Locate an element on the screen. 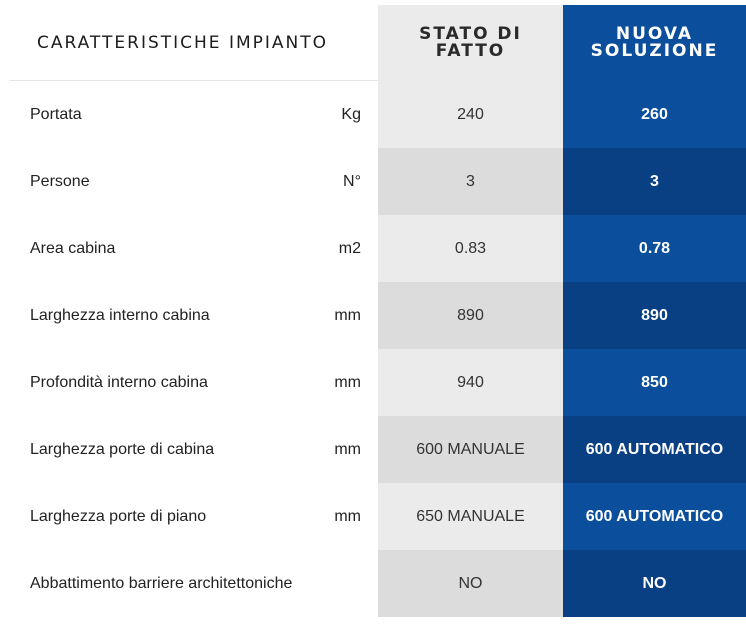 This screenshot has height=626, width=746. header-old: STATO DI FATTO is located at coordinates (470, 42).